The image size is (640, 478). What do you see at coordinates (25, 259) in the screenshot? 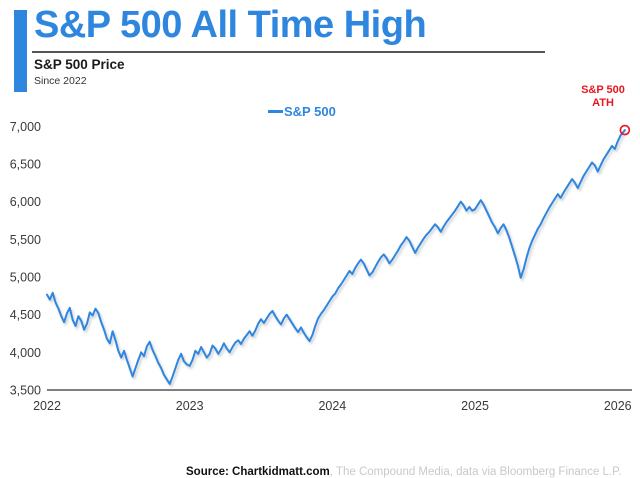
I see `y-axis-labels: 7,000 6,500 6,000 5,500 5,000 4,500 4,000 3,500` at bounding box center [25, 259].